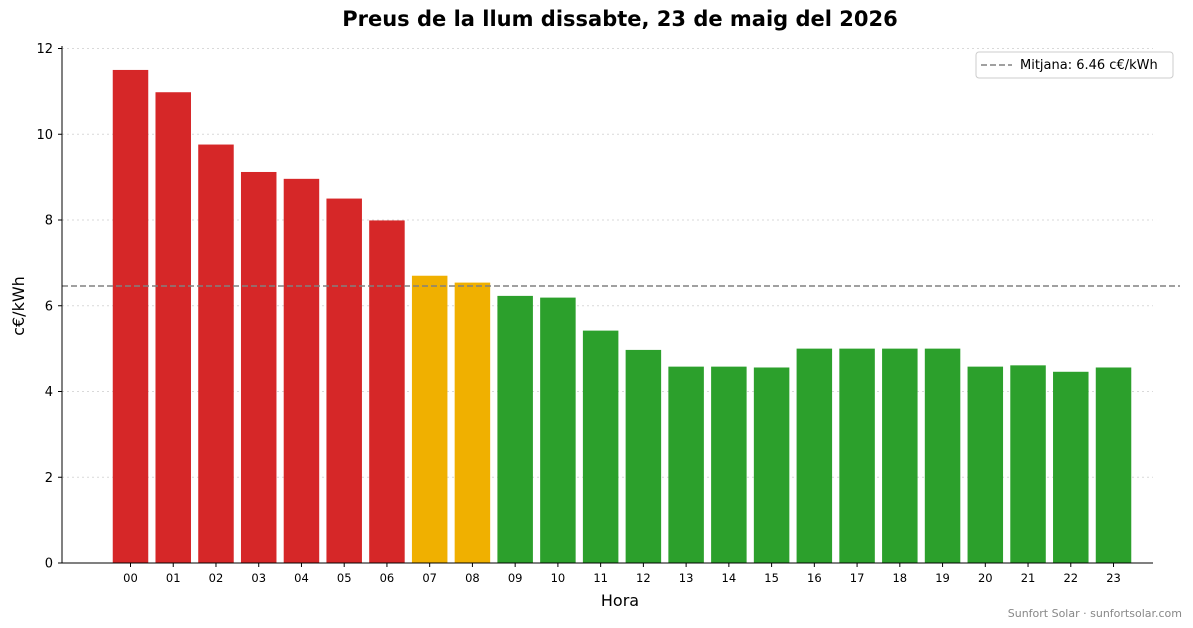 The width and height of the screenshot is (1193, 628). Describe the element at coordinates (18, 306) in the screenshot. I see `y-axis-label: c€/kWh` at that location.